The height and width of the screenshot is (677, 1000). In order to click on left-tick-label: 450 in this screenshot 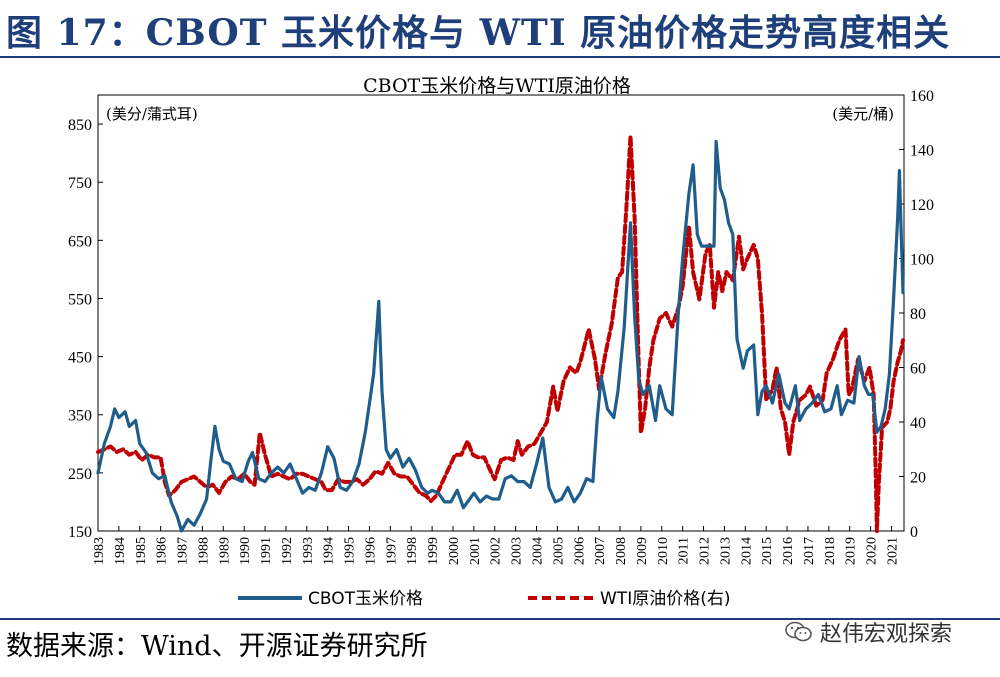, I will do `click(80, 358)`.